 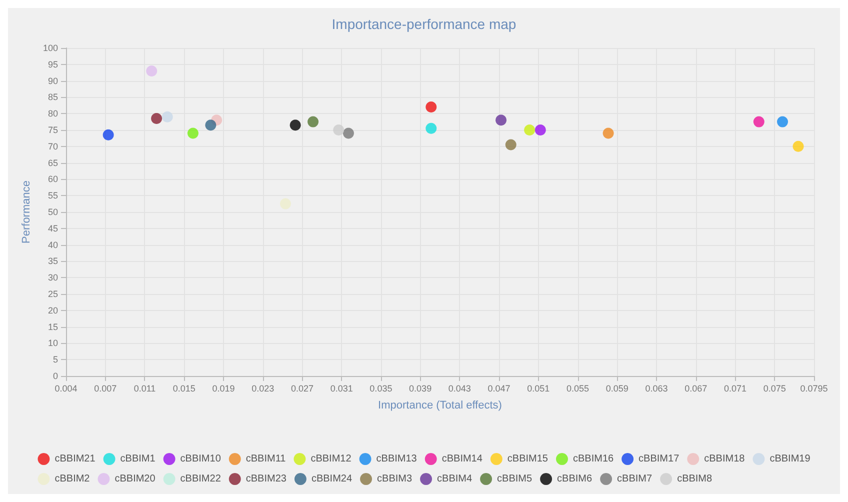 I want to click on y-tick-label: 45, so click(x=53, y=228).